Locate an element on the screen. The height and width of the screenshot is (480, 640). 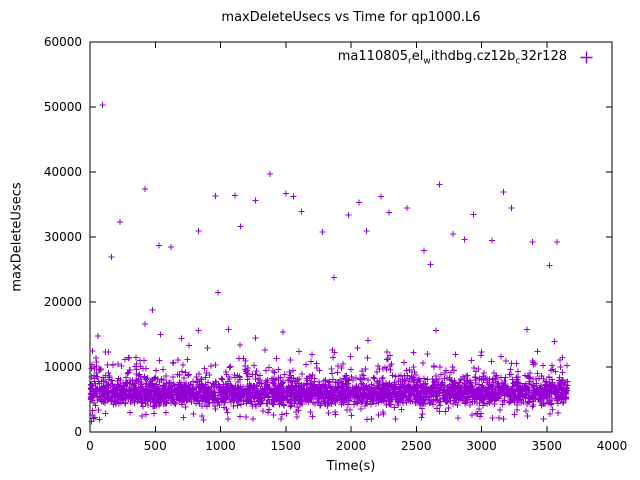
legend: ma110805relwithdbg.cz12bc32r128 is located at coordinates (466, 58).